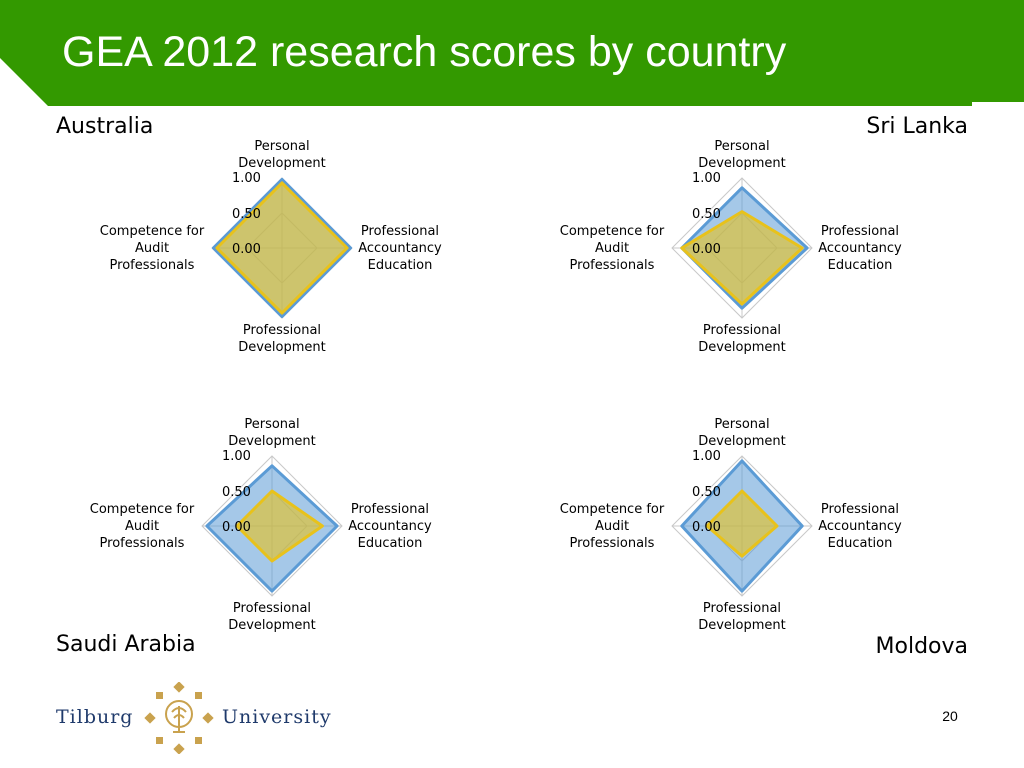 The image size is (1024, 768). Describe the element at coordinates (105, 126) in the screenshot. I see `country-label-australia: Australia` at that location.